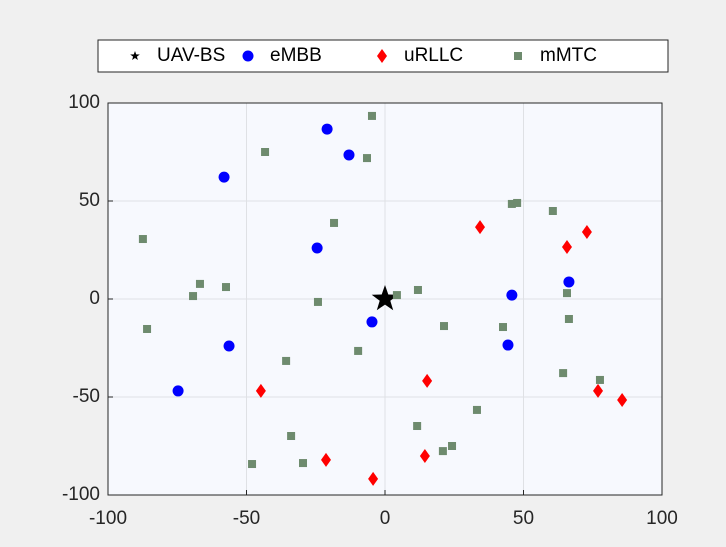 The width and height of the screenshot is (726, 547). I want to click on x-tick-label: 100, so click(662, 518).